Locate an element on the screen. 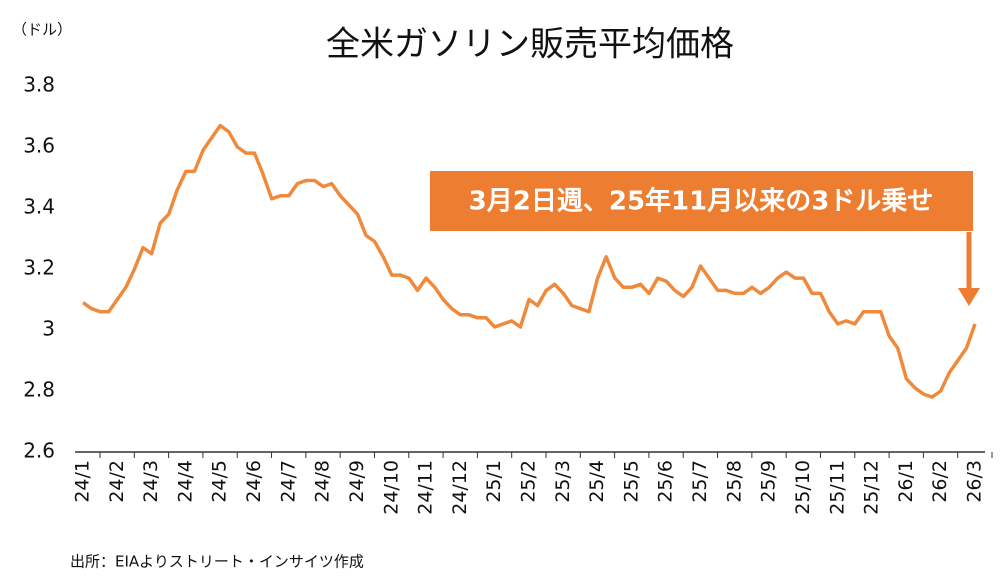 The width and height of the screenshot is (1000, 578). x-tick-label: 24/1 is located at coordinates (83, 481).